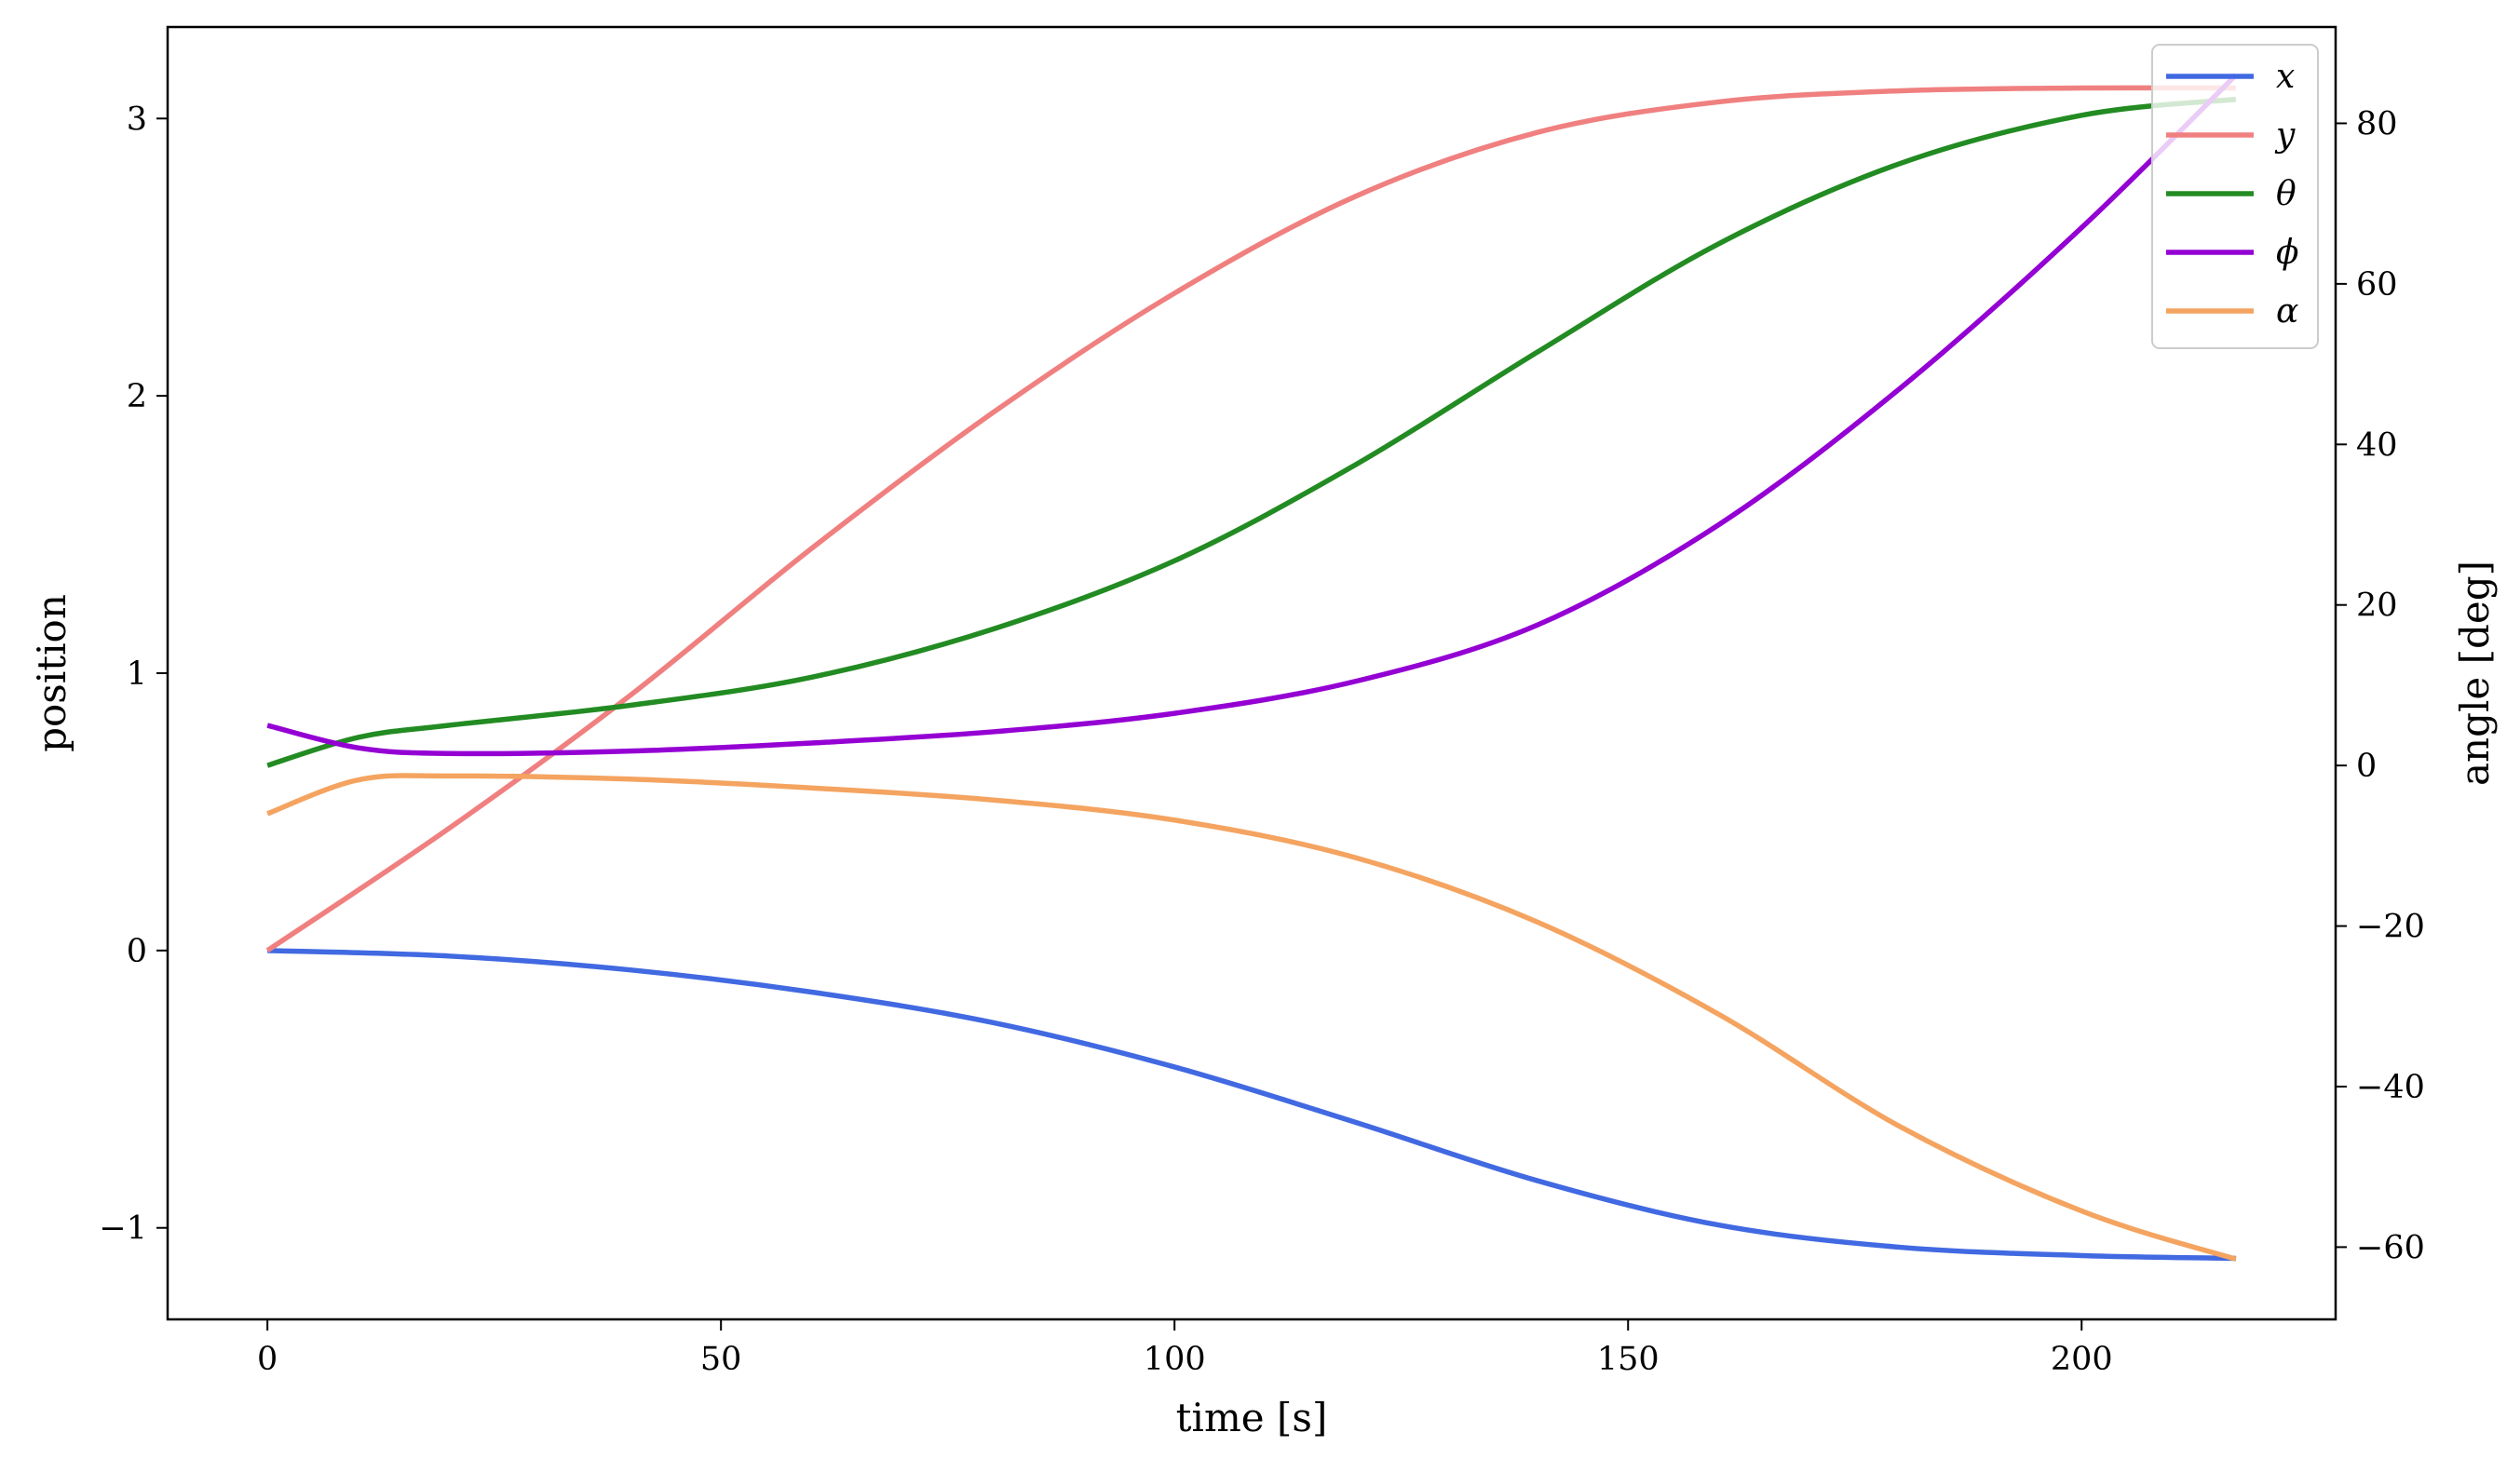 This screenshot has height=1473, width=2520. What do you see at coordinates (2390, 1087) in the screenshot?
I see `y2-tick-label: −40` at bounding box center [2390, 1087].